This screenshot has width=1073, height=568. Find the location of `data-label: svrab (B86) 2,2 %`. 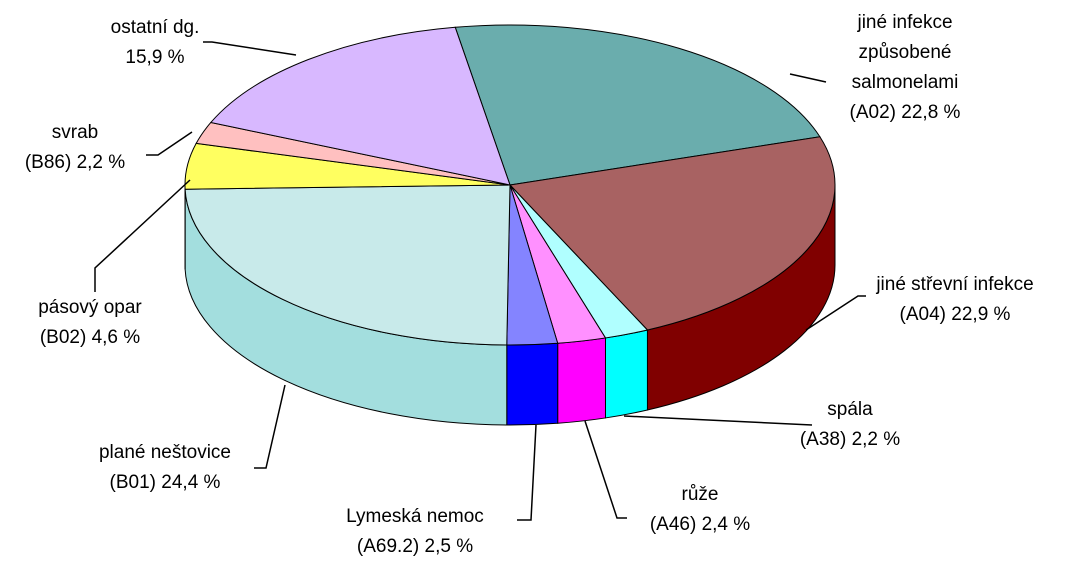

data-label: svrab (B86) 2,2 % is located at coordinates (75, 148).